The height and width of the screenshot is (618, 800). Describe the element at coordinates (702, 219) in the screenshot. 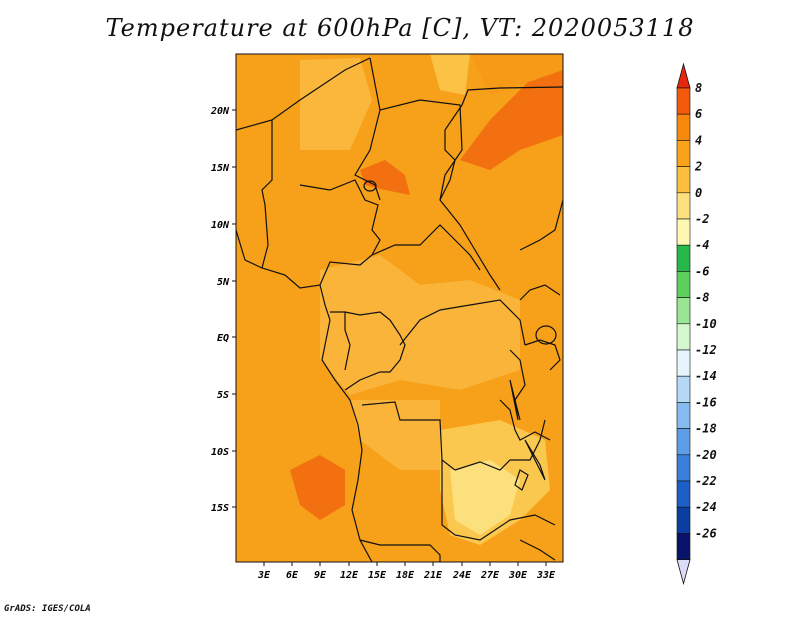

I see `colorbar-label: -2` at that location.